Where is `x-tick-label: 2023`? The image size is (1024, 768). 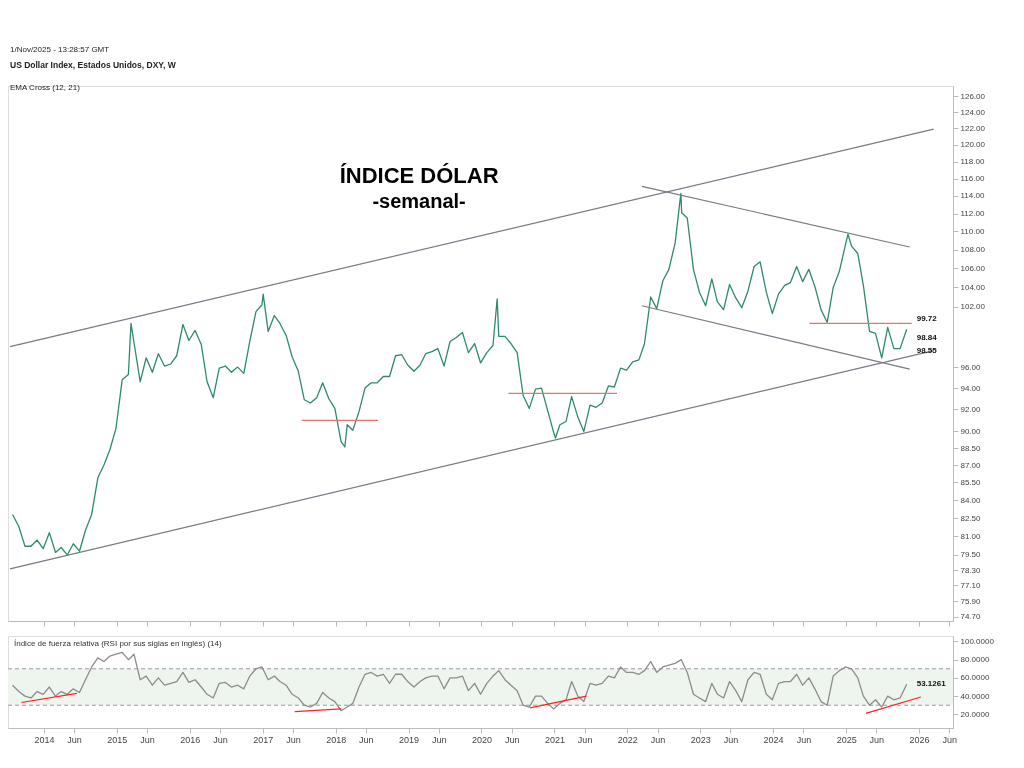
x-tick-label: 2023 is located at coordinates (700, 739).